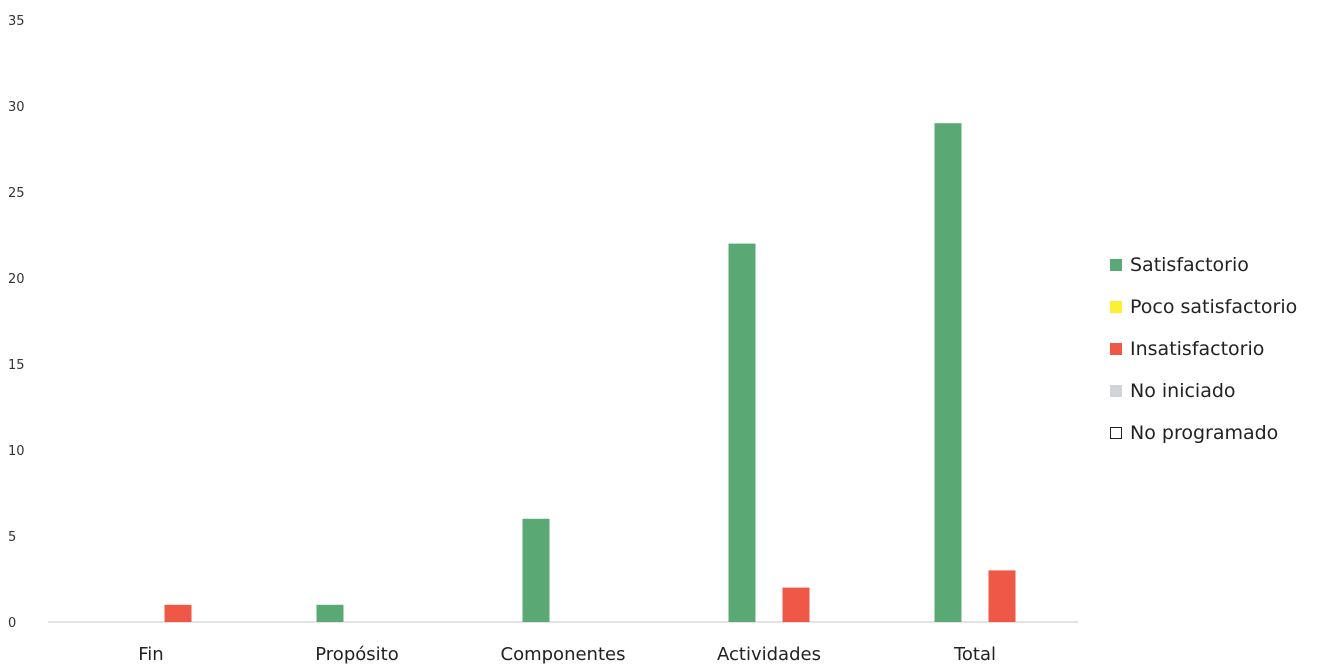  I want to click on legend-item: Poco satisfactorio, so click(1220, 307).